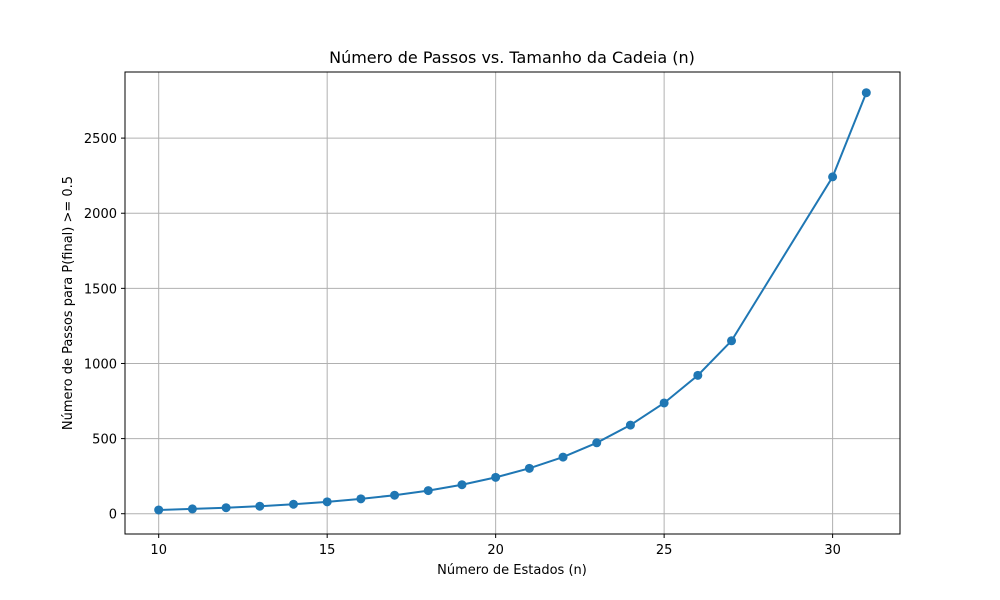 The height and width of the screenshot is (600, 1000). What do you see at coordinates (100, 139) in the screenshot?
I see `y-tick-label: 2500` at bounding box center [100, 139].